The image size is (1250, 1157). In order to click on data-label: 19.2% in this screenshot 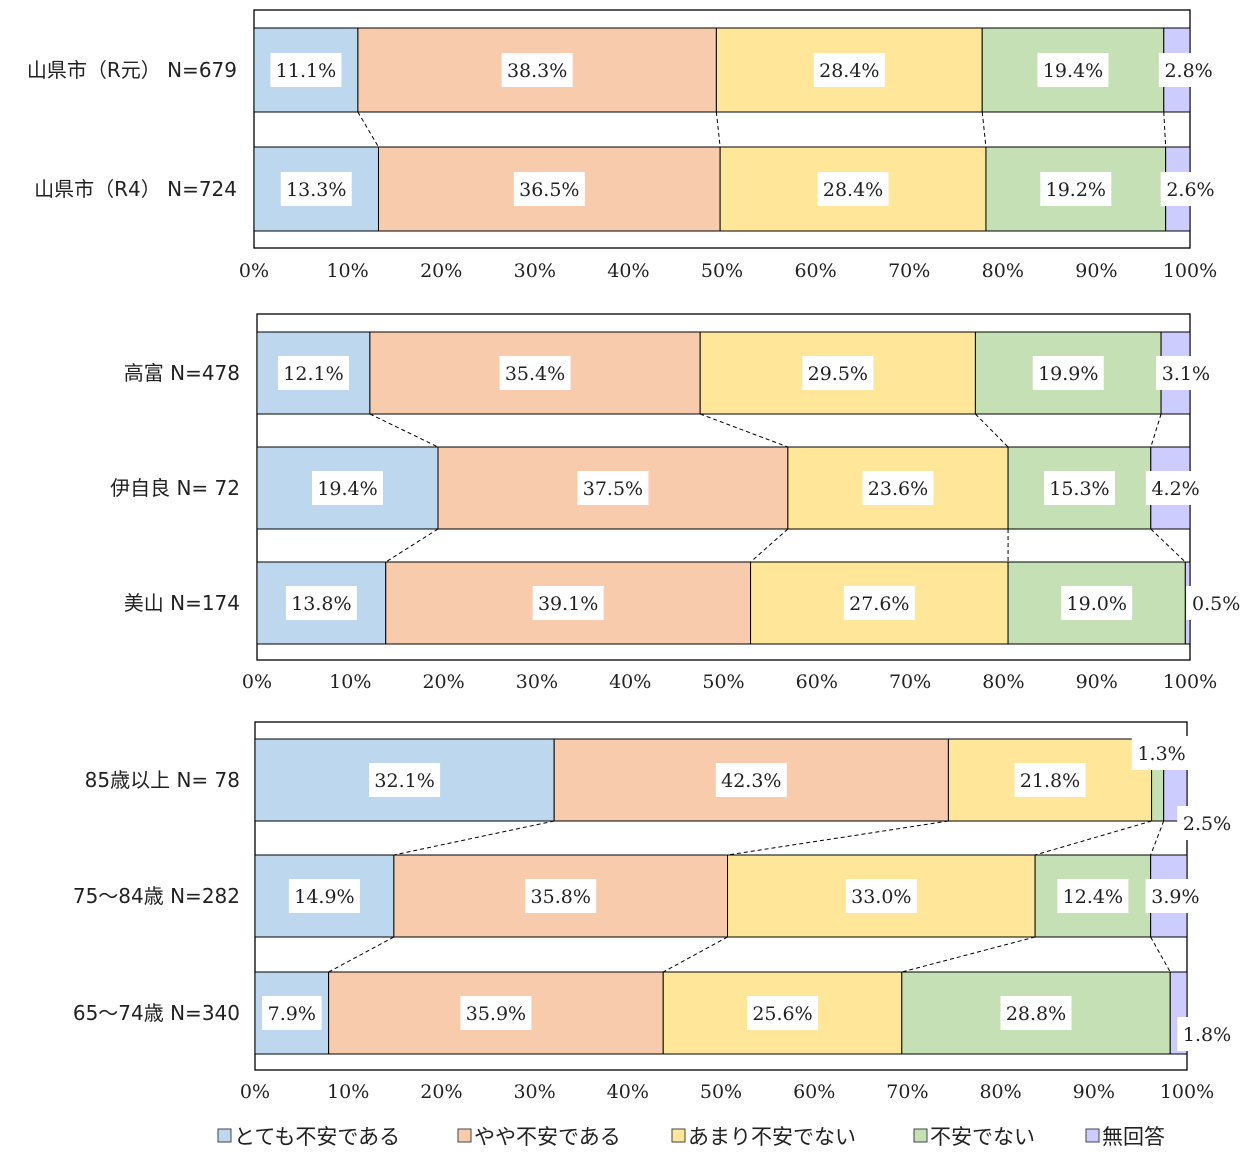, I will do `click(1076, 190)`.